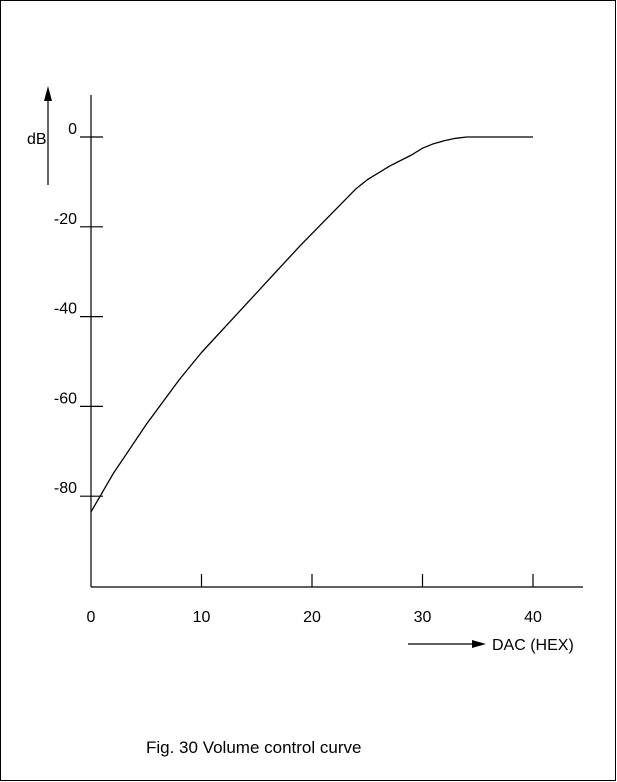 The width and height of the screenshot is (617, 782). I want to click on x-tick-label: 40, so click(533, 617).